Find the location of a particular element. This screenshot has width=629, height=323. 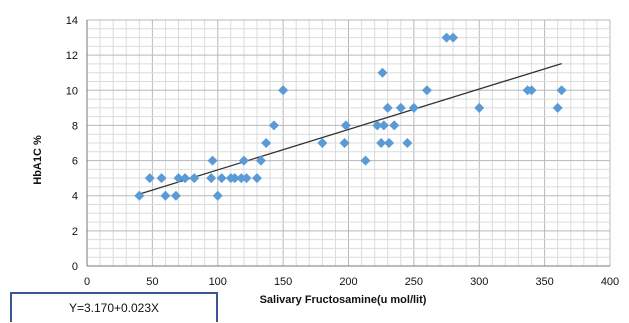

x-tick-label: 350 is located at coordinates (544, 282).